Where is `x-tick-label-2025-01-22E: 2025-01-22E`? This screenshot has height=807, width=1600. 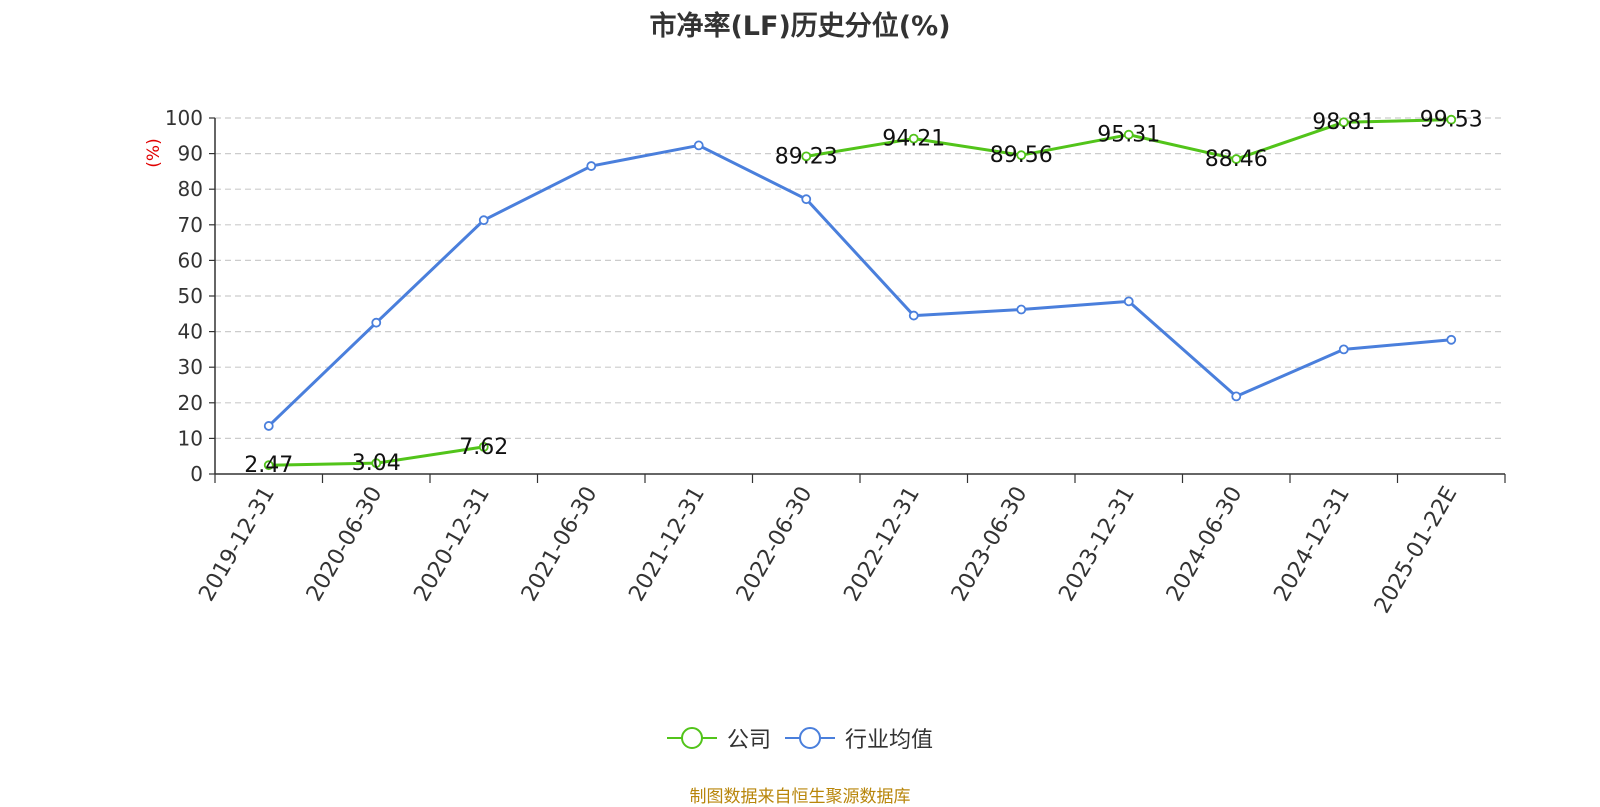
x-tick-label-2025-01-22E: 2025-01-22E is located at coordinates (1416, 550).